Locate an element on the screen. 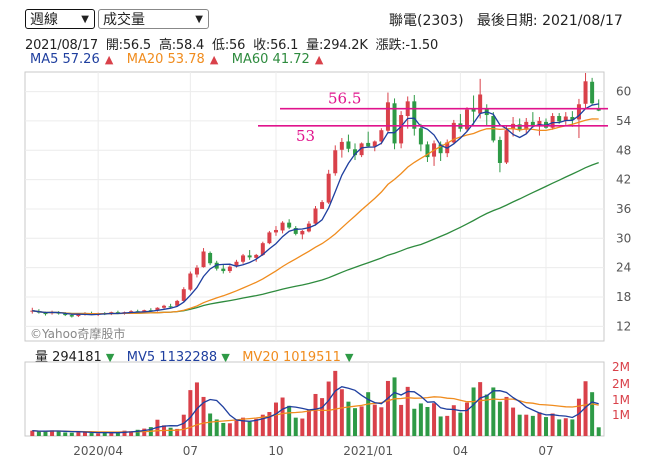 Image resolution: width=667 pixels, height=471 pixels. watermark: ©Yahoo奇摩股市 is located at coordinates (77, 333).